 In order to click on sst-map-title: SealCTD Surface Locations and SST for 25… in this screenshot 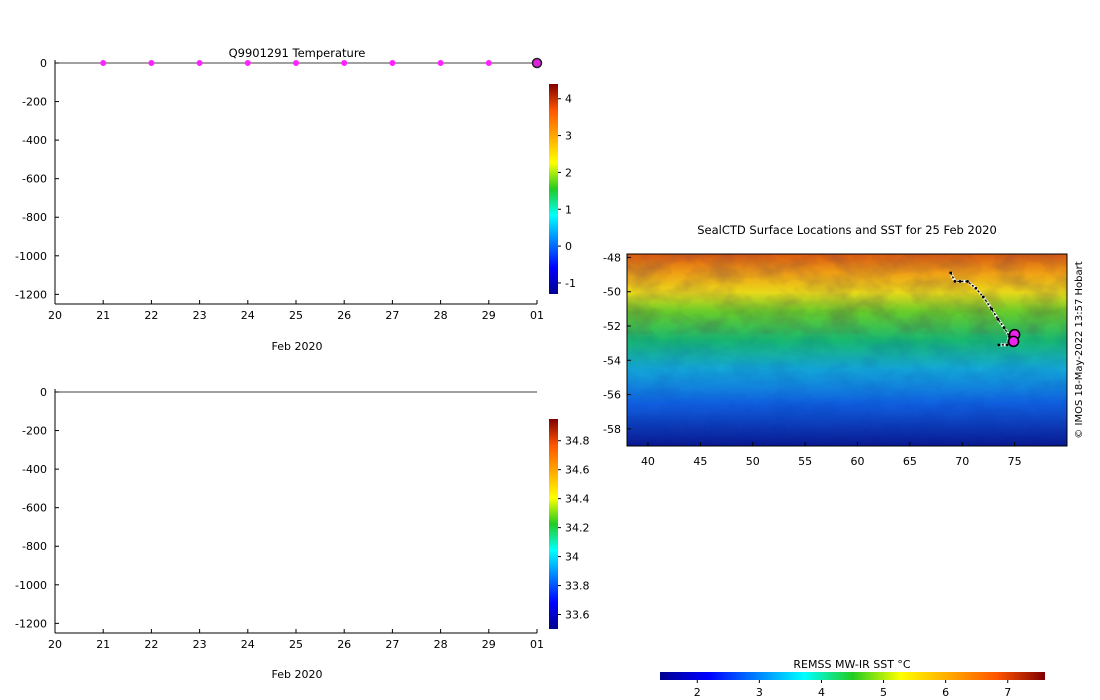, I will do `click(847, 230)`.